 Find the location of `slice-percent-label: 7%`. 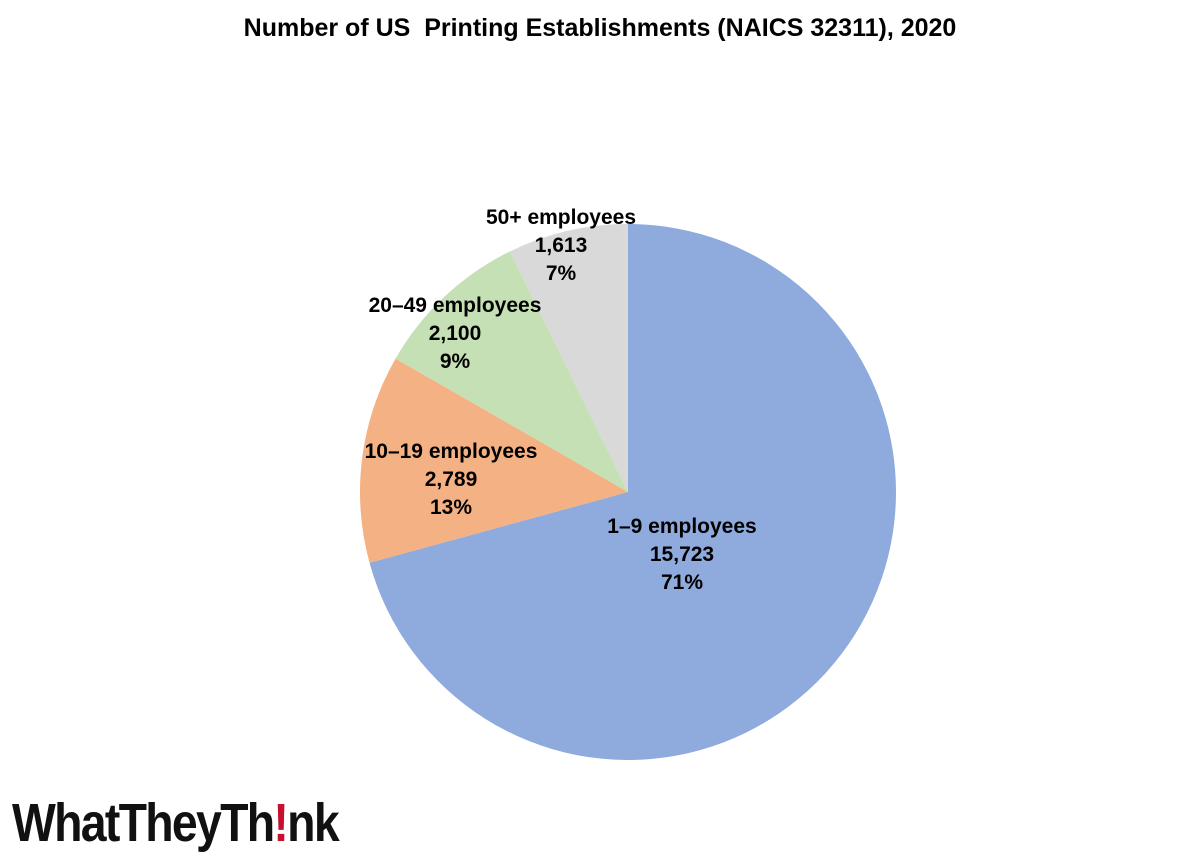

slice-percent-label: 7% is located at coordinates (561, 273).